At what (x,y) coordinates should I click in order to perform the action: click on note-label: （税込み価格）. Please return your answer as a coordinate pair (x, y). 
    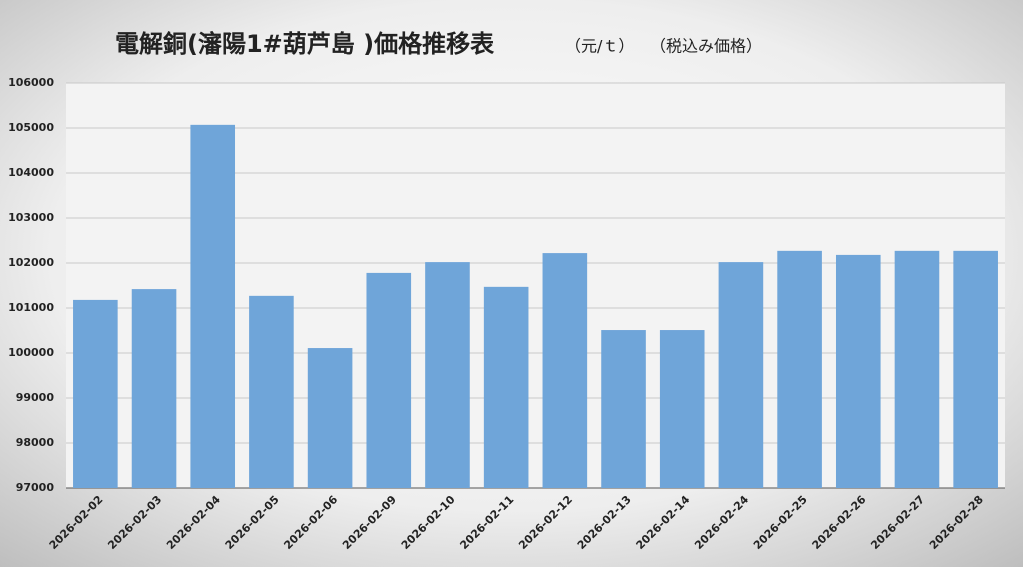
    Looking at the image, I should click on (706, 46).